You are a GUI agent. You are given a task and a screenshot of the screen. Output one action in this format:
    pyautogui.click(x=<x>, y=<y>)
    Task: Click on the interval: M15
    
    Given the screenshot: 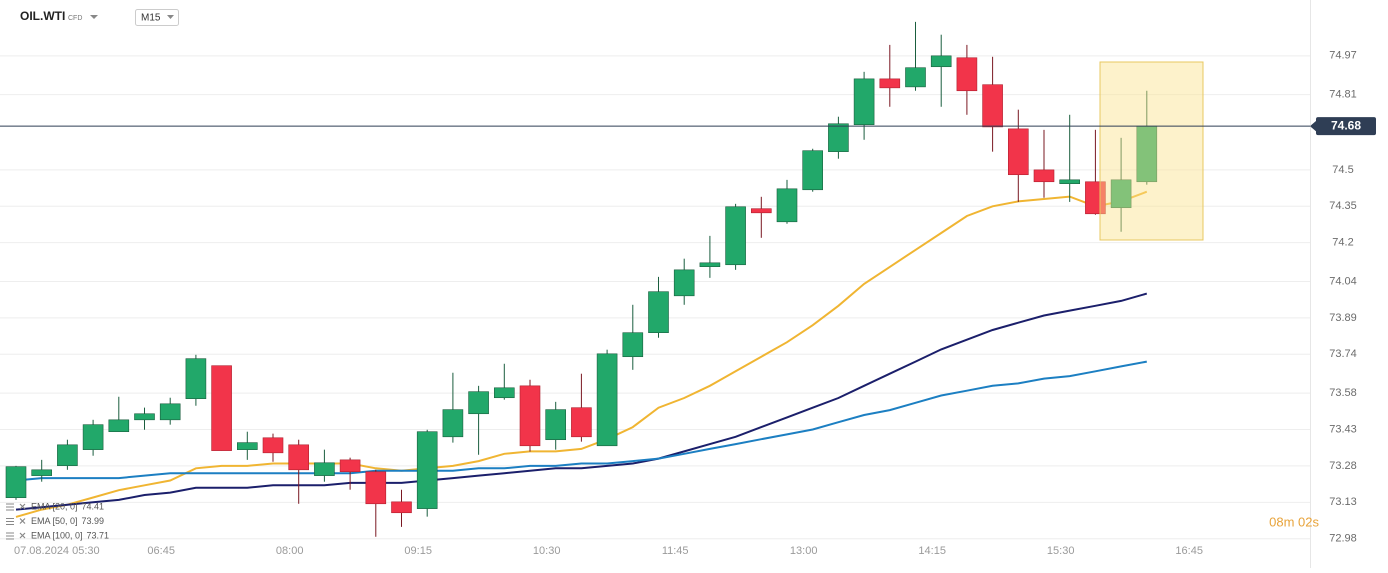 What is the action you would take?
    pyautogui.click(x=151, y=18)
    